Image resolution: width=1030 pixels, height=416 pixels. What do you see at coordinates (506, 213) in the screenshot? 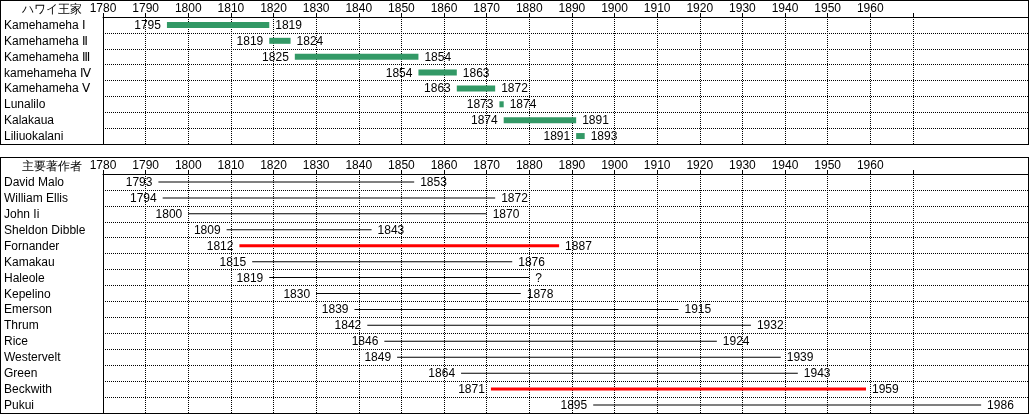
I see `annotation: 1870` at bounding box center [506, 213].